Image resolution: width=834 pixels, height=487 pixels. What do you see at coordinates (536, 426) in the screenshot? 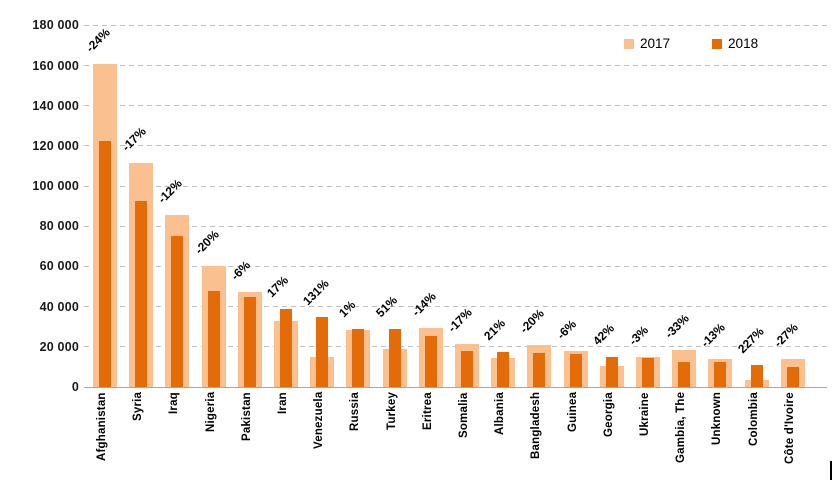
I see `category-label: Bangladesh` at bounding box center [536, 426].